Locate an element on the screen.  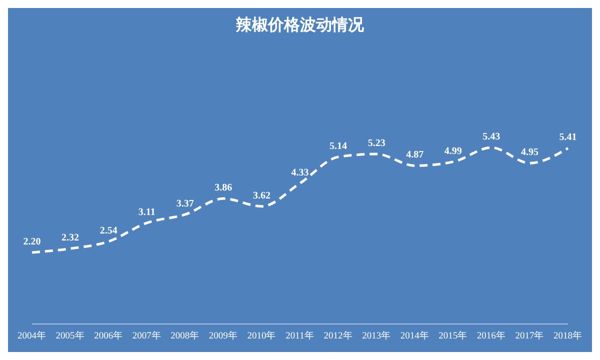
data-label: 4.99 is located at coordinates (453, 151).